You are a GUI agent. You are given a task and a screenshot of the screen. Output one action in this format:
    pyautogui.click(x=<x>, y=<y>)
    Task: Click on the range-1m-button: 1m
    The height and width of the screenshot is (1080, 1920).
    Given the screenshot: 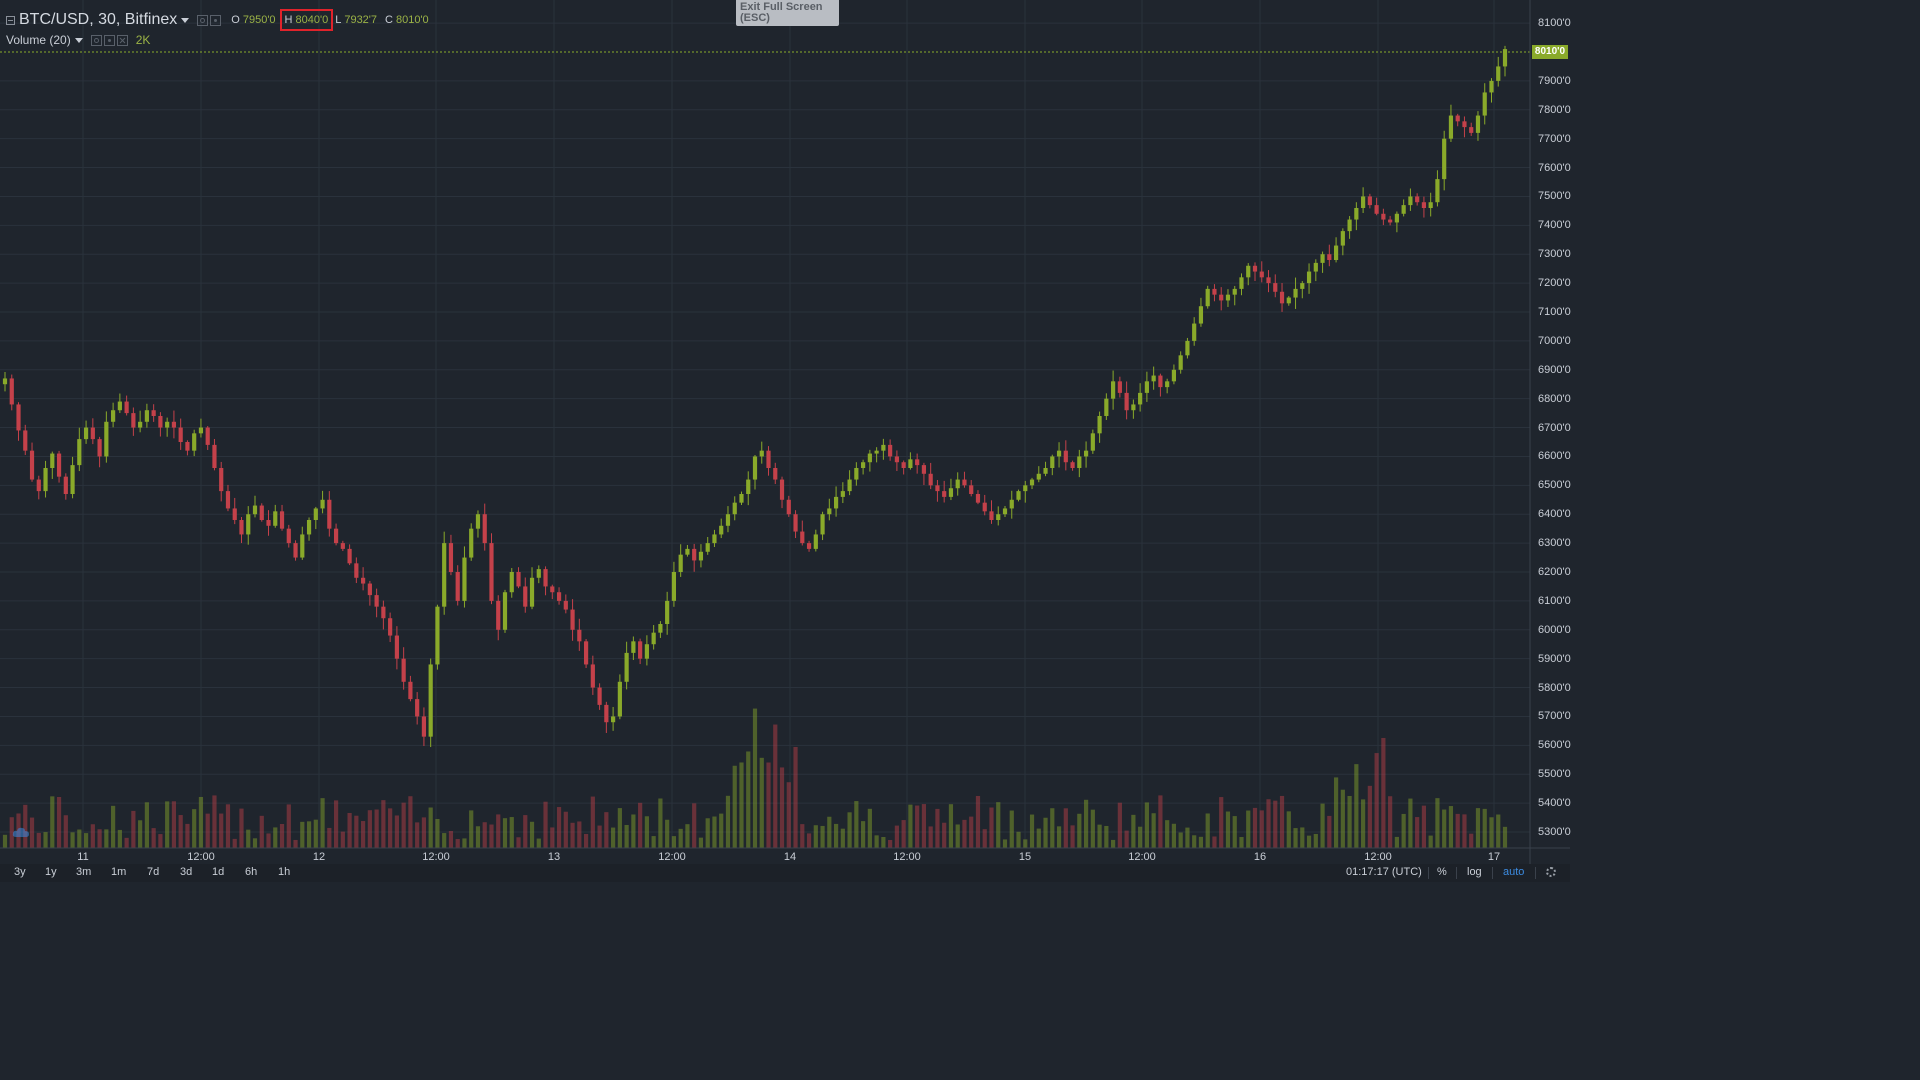 What is the action you would take?
    pyautogui.click(x=119, y=872)
    